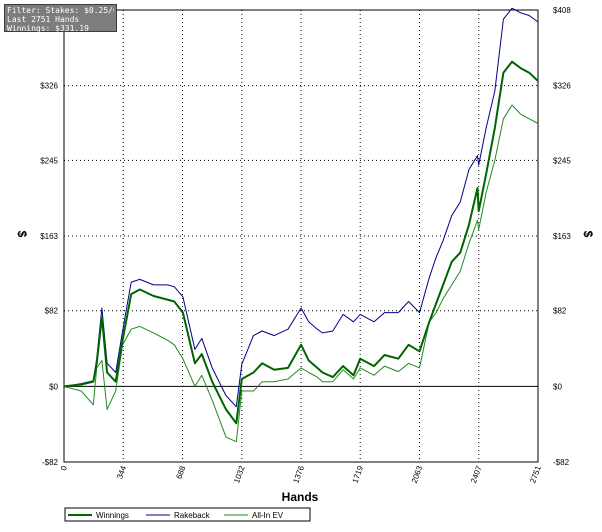  What do you see at coordinates (22, 234) in the screenshot?
I see `y-axis-label-left: $` at bounding box center [22, 234].